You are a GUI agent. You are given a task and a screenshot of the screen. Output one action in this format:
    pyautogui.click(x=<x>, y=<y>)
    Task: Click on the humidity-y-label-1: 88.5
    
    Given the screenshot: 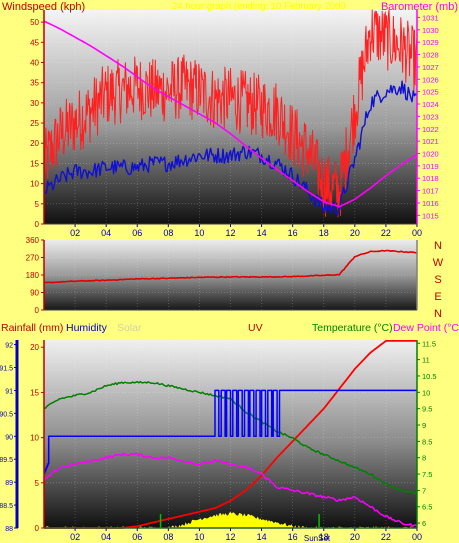 What is the action you would take?
    pyautogui.click(x=6, y=506)
    